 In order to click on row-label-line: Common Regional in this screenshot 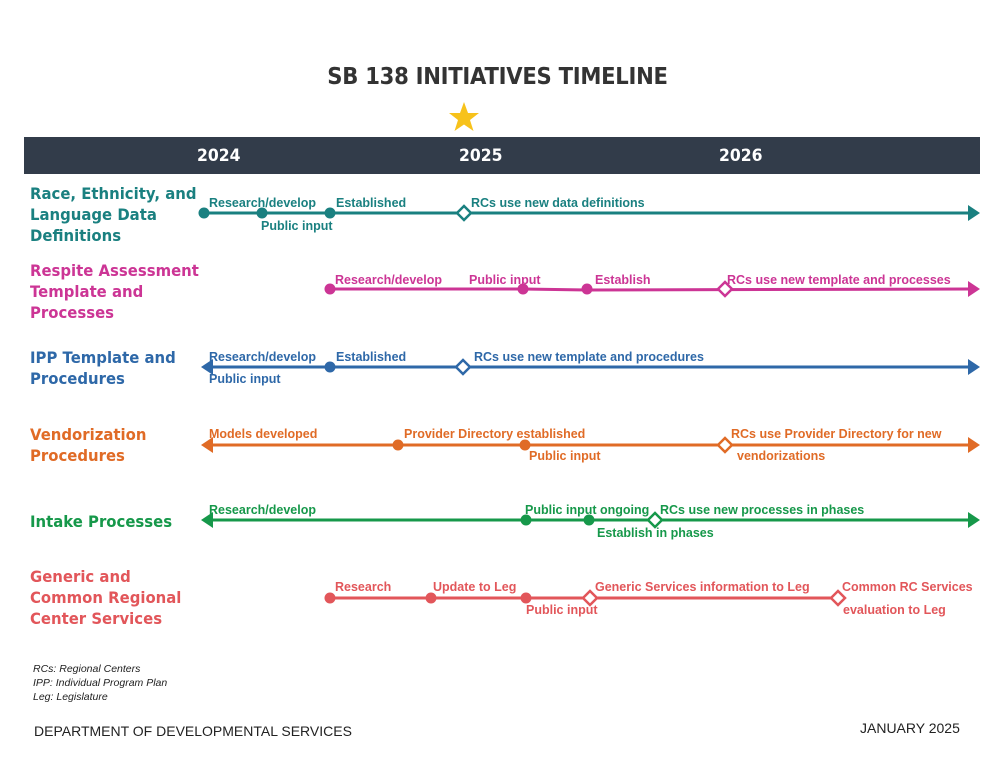, I will do `click(106, 597)`.